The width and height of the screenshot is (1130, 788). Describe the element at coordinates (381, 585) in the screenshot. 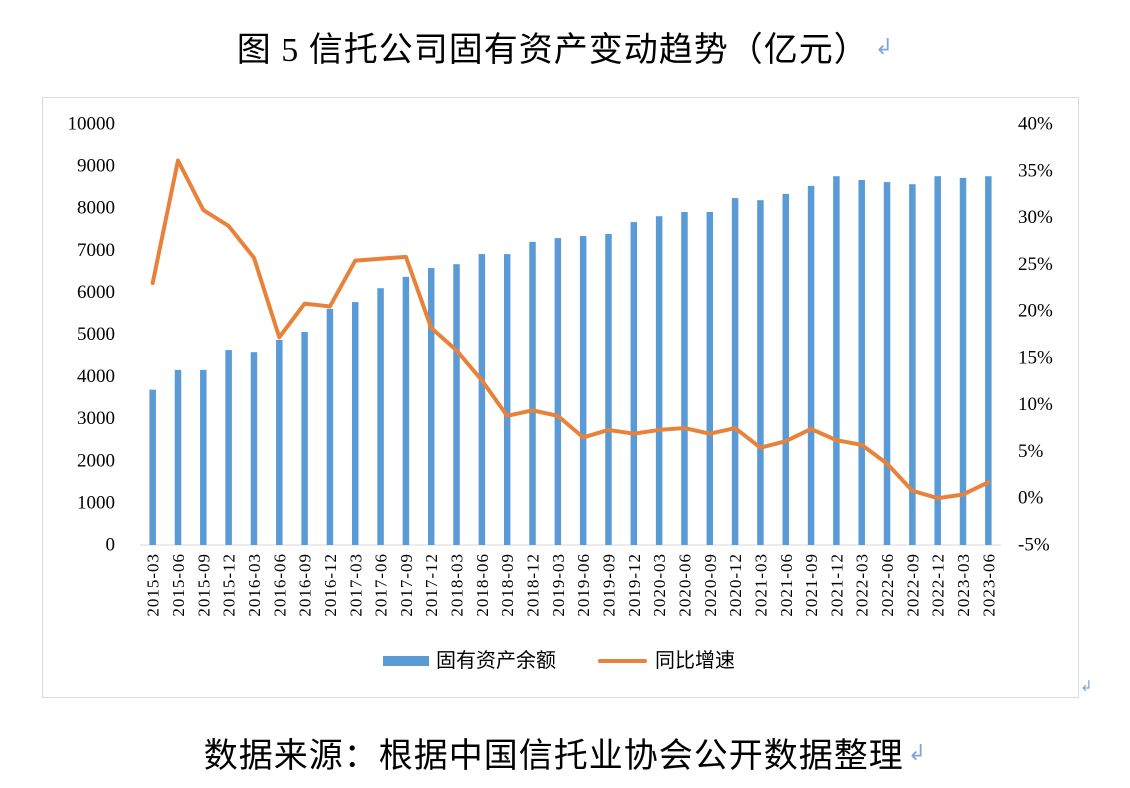

I see `x-axis-tick-label: 2017-06` at that location.